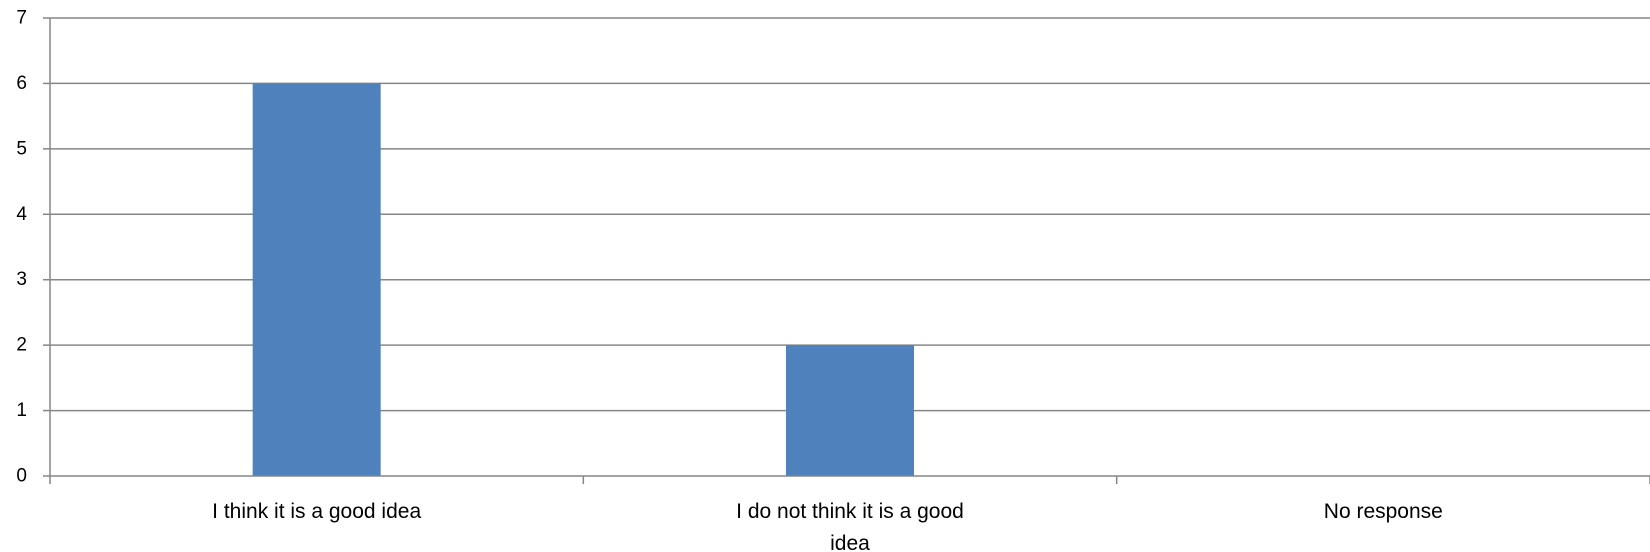 The width and height of the screenshot is (1650, 552). I want to click on x-category-label-line: No response, so click(1383, 511).